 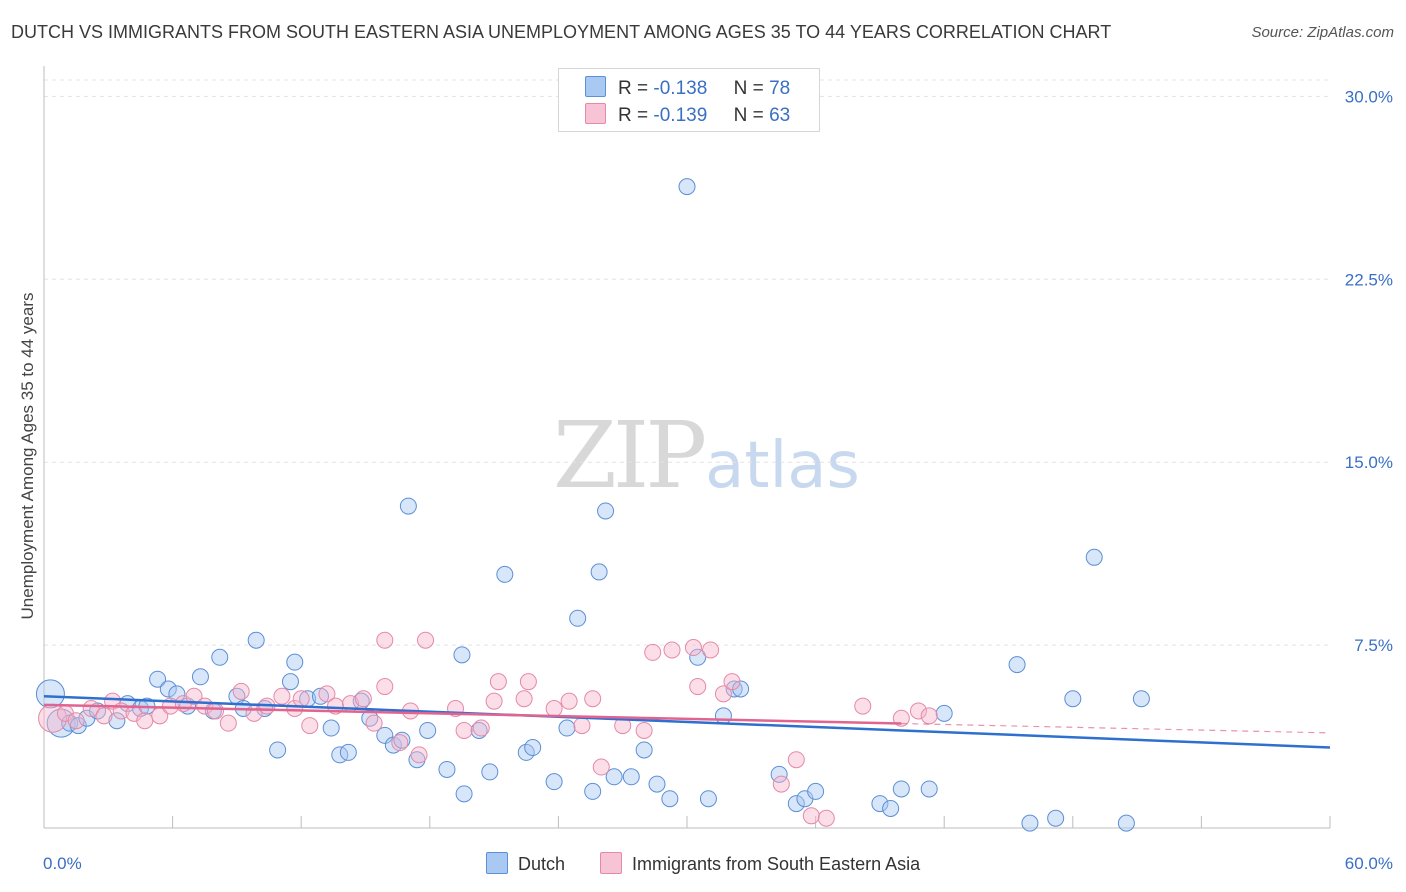 What do you see at coordinates (680, 115) in the screenshot?
I see `legend-r-immigrants: -0.139` at bounding box center [680, 115].